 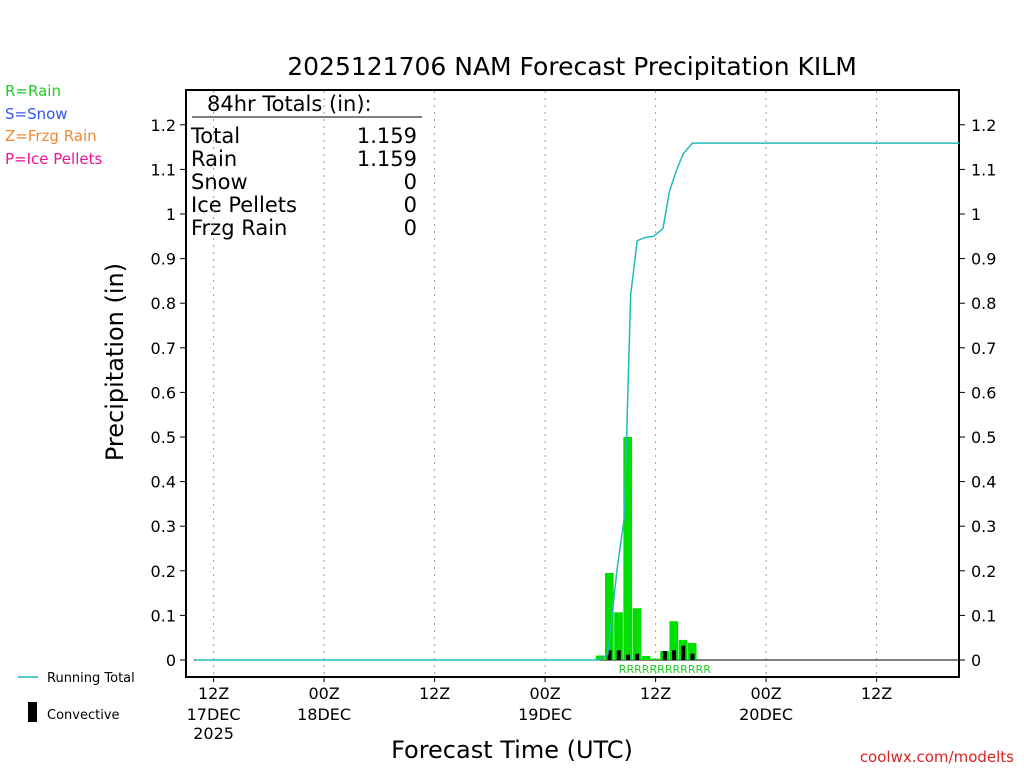 I want to click on y-tick-label-right: 0.8, so click(x=983, y=303).